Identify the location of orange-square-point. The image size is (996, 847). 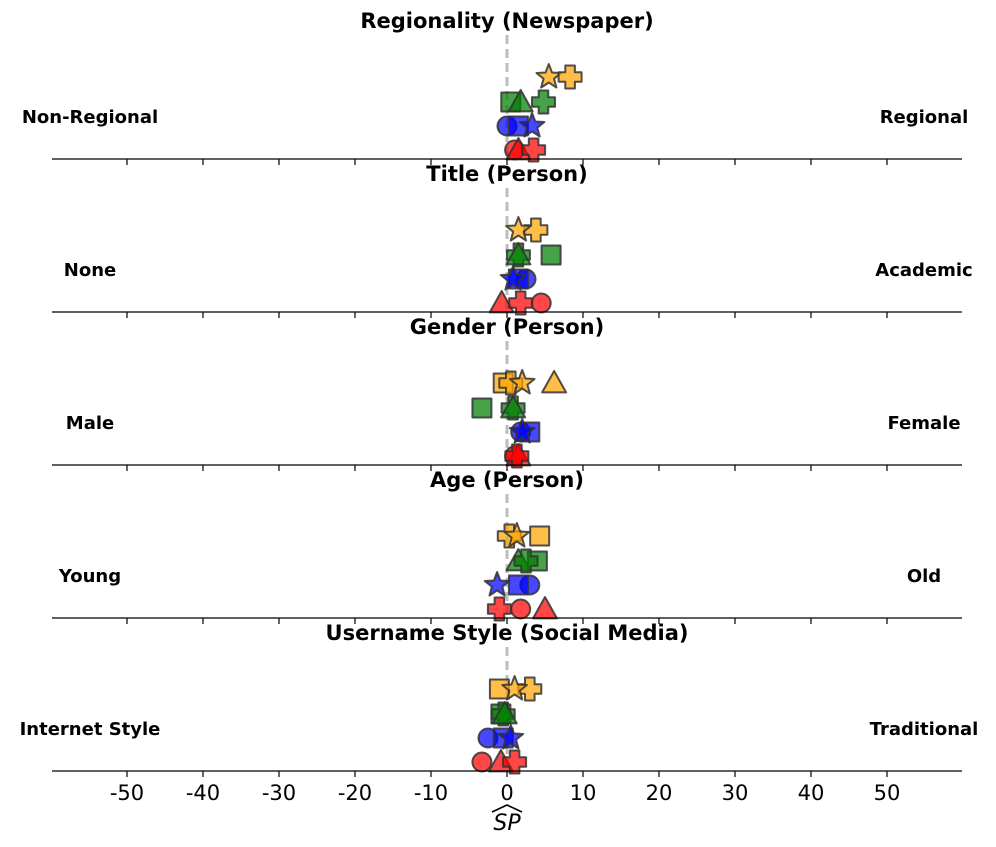
(540, 536).